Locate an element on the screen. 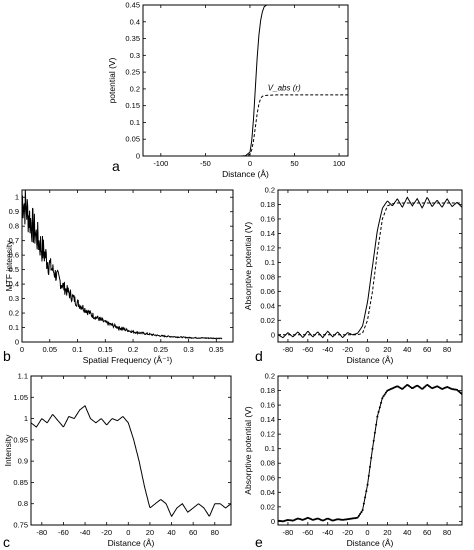  x-tick-label: -50 is located at coordinates (205, 163).